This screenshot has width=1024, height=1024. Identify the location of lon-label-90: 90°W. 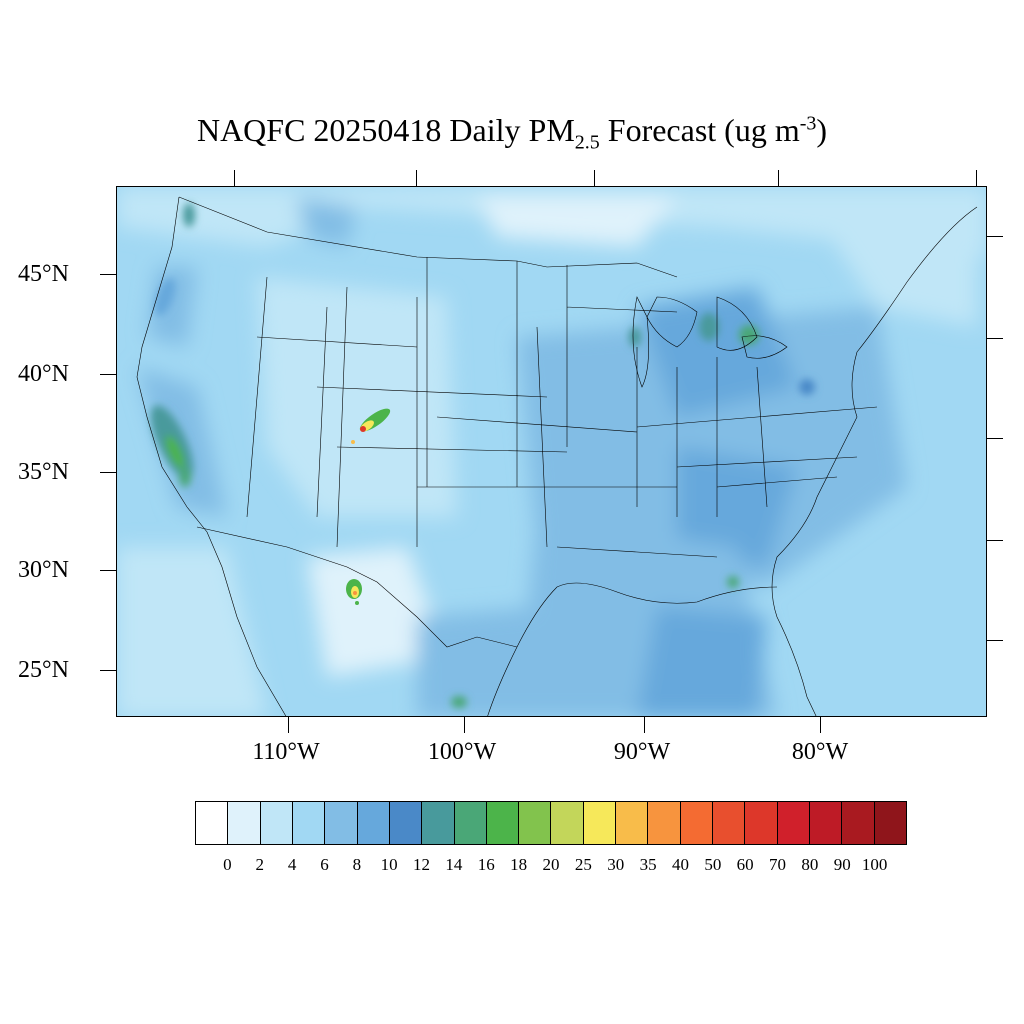
(642, 752).